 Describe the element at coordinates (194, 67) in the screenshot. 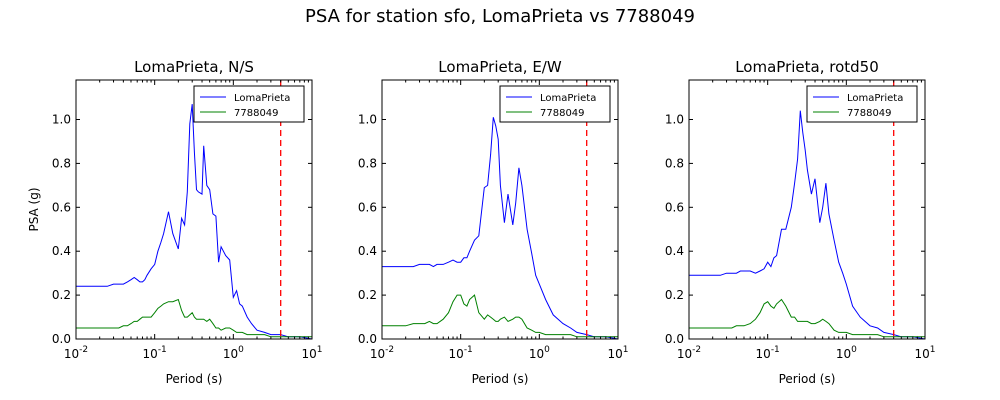

I see `panel-title: LomaPrieta, N/S` at that location.